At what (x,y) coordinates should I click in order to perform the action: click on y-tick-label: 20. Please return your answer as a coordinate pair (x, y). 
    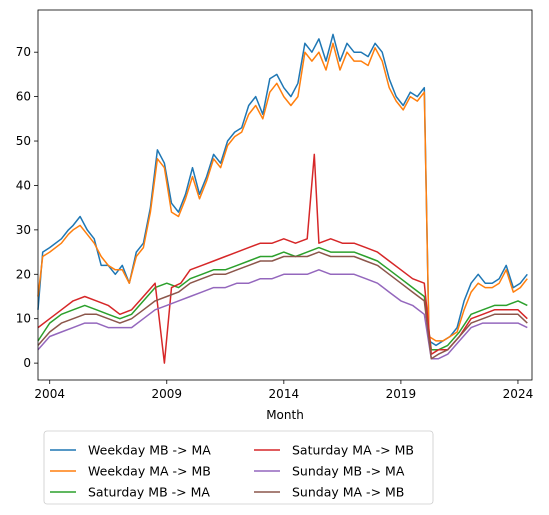
    Looking at the image, I should click on (23, 274).